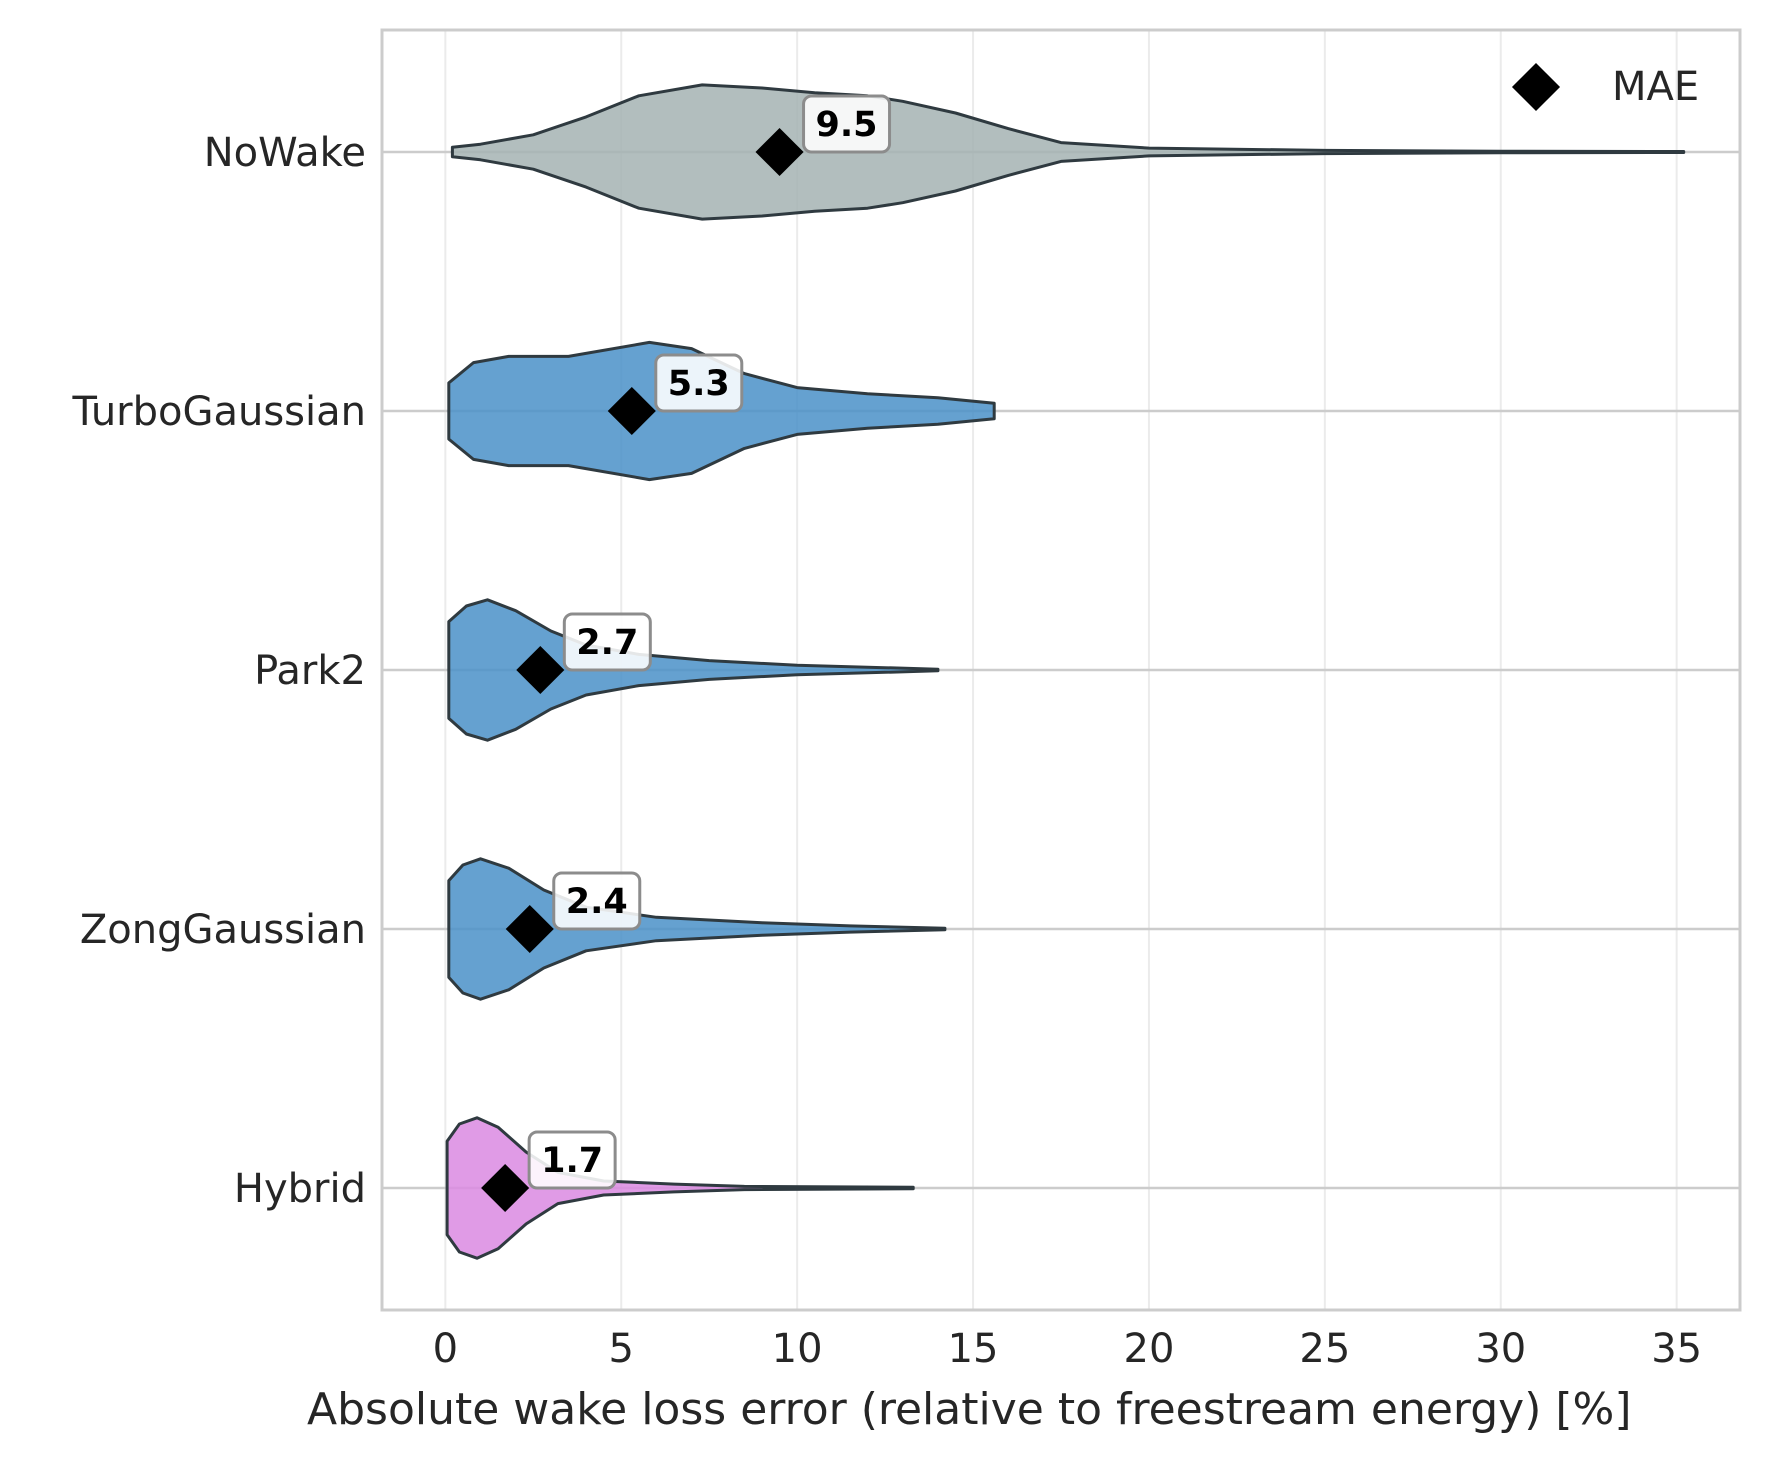 Image resolution: width=1769 pixels, height=1464 pixels. Describe the element at coordinates (1500, 1349) in the screenshot. I see `x-tick-label: 30` at that location.